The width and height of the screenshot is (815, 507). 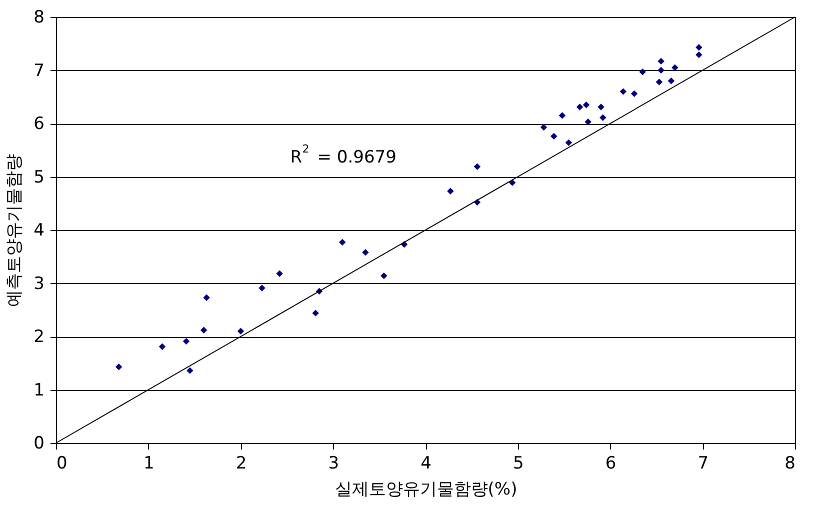 I want to click on y-tick-label: 0, so click(x=39, y=444).